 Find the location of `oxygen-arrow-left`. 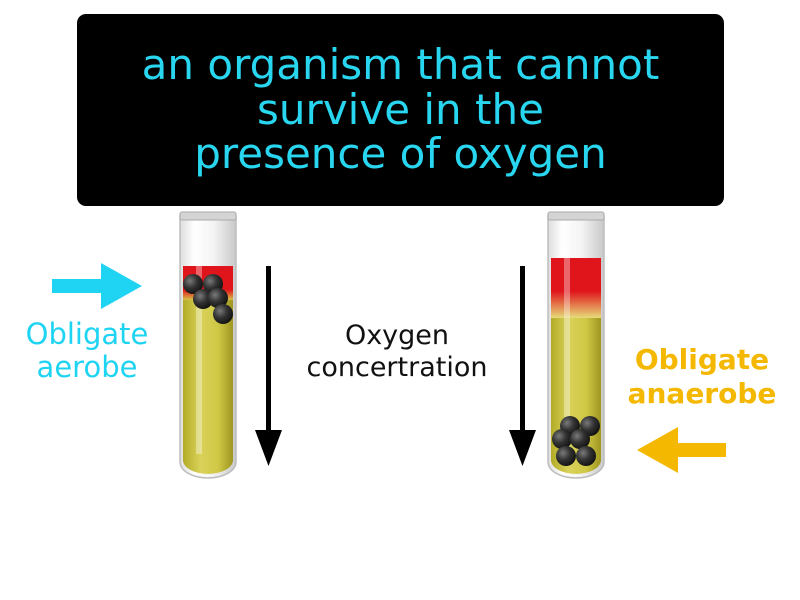

oxygen-arrow-left is located at coordinates (268, 366).